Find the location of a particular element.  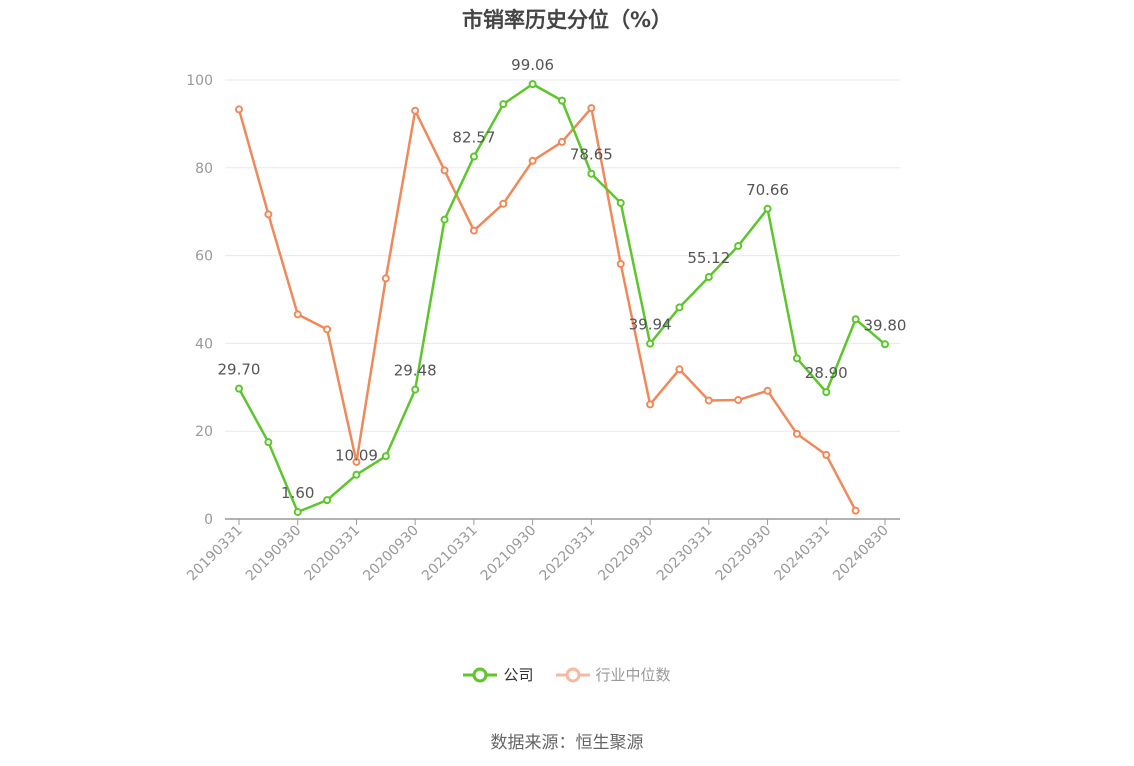

x-tick-label: 20200331 is located at coordinates (333, 554).